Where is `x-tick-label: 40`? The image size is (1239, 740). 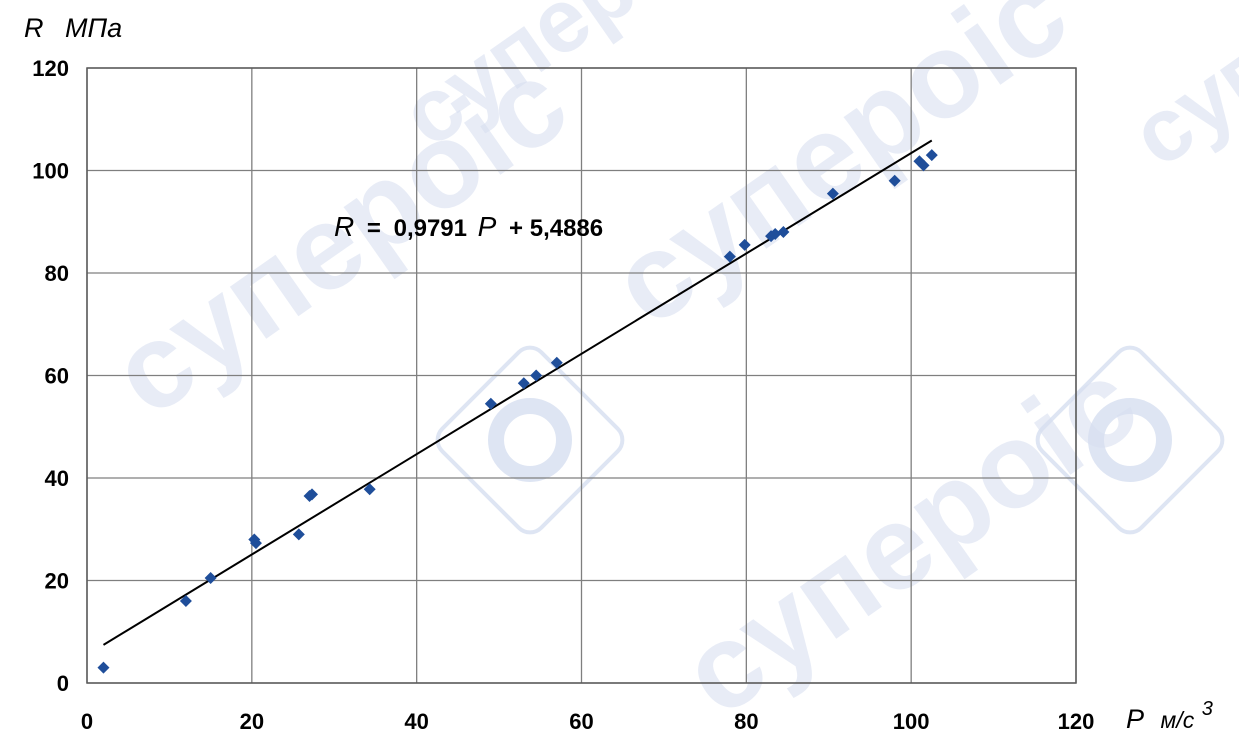
x-tick-label: 40 is located at coordinates (416, 721).